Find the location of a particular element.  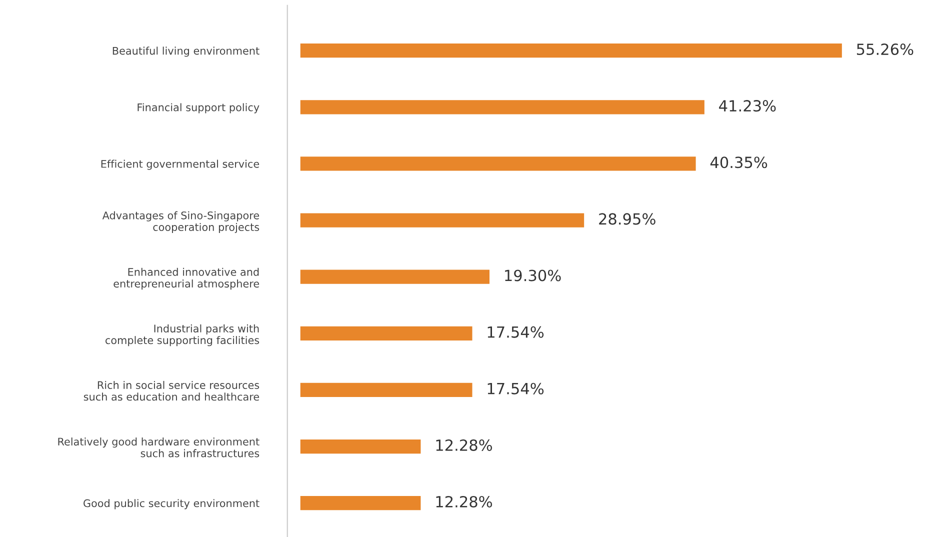

data-label: 40.35% is located at coordinates (739, 162).